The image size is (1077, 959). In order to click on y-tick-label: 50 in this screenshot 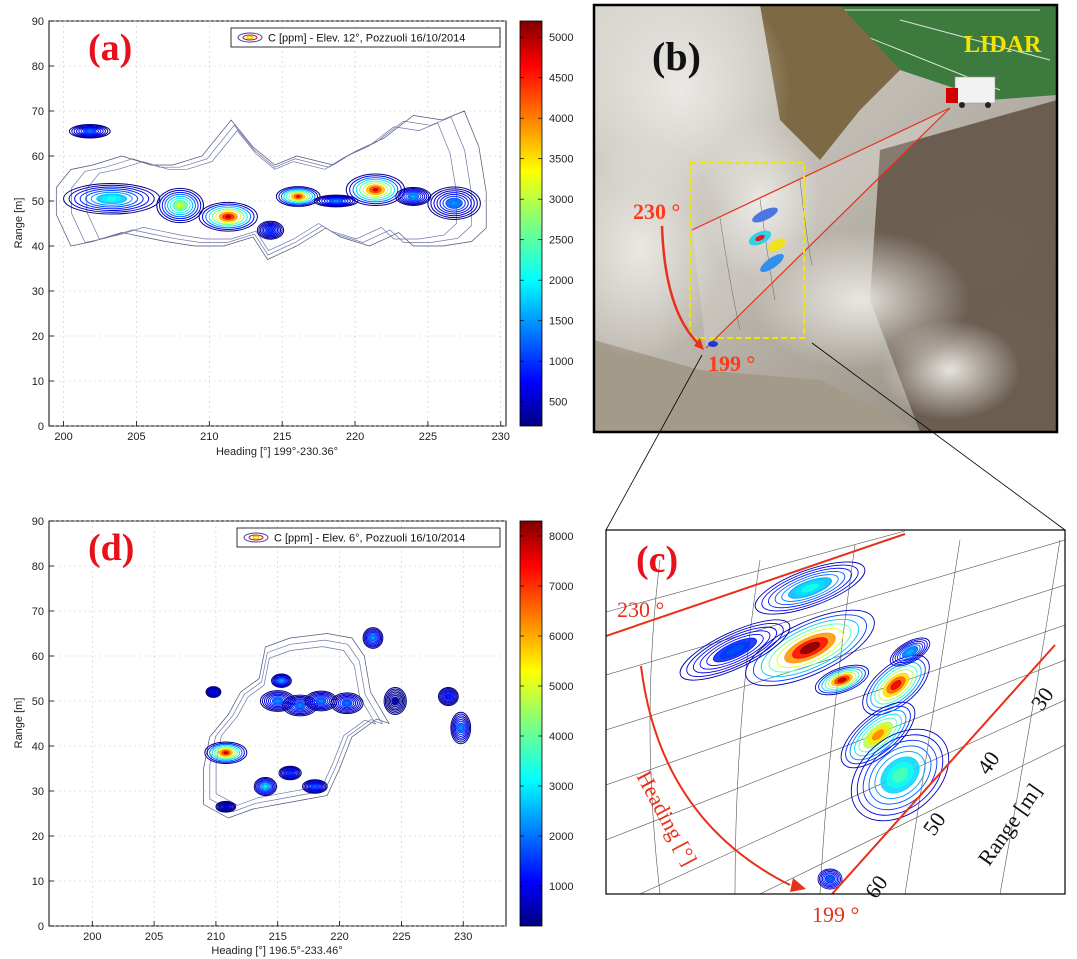, I will do `click(38, 702)`.